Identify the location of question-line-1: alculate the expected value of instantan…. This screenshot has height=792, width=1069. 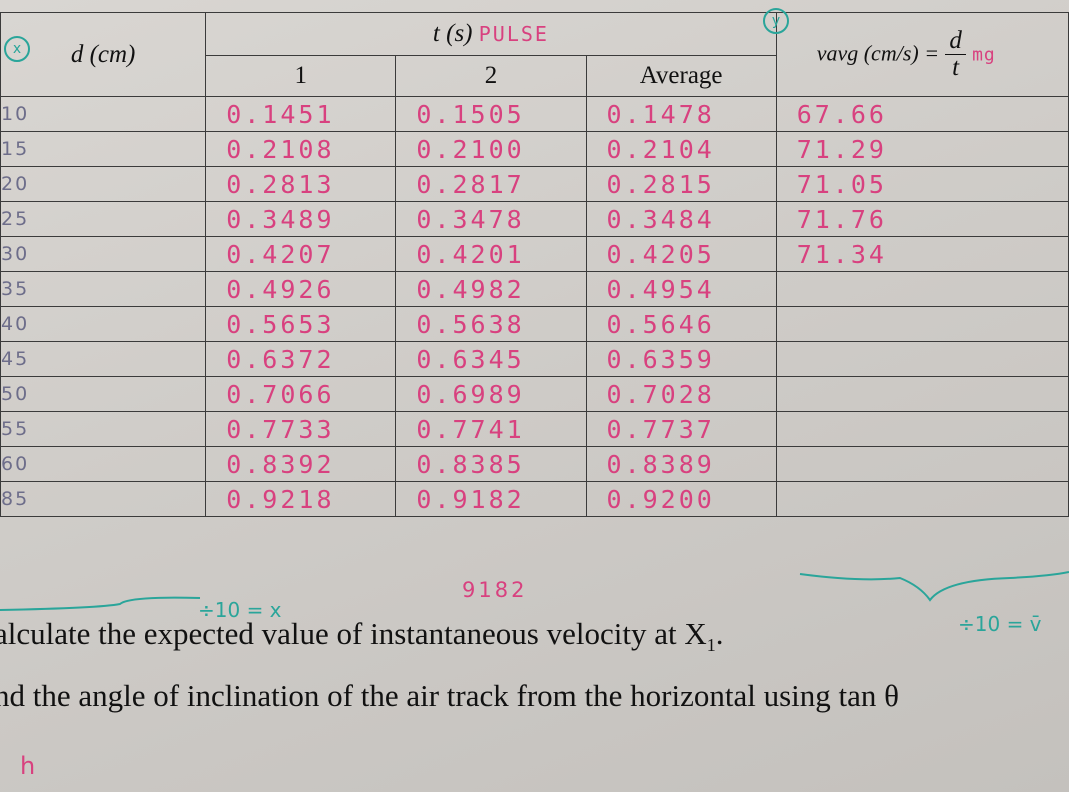
(361, 636).